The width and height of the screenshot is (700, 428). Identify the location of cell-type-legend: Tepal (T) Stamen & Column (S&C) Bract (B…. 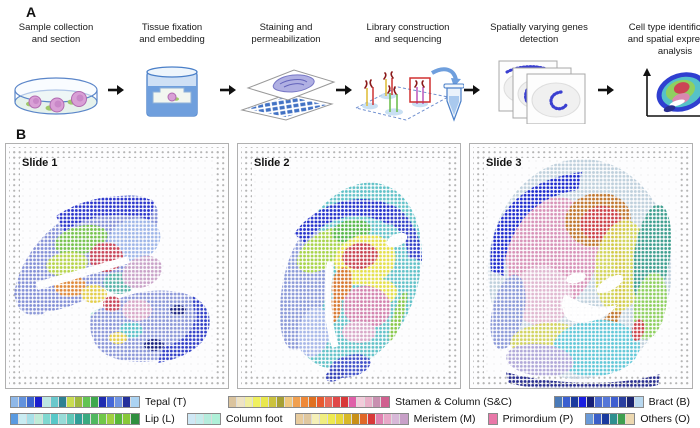
(350, 407).